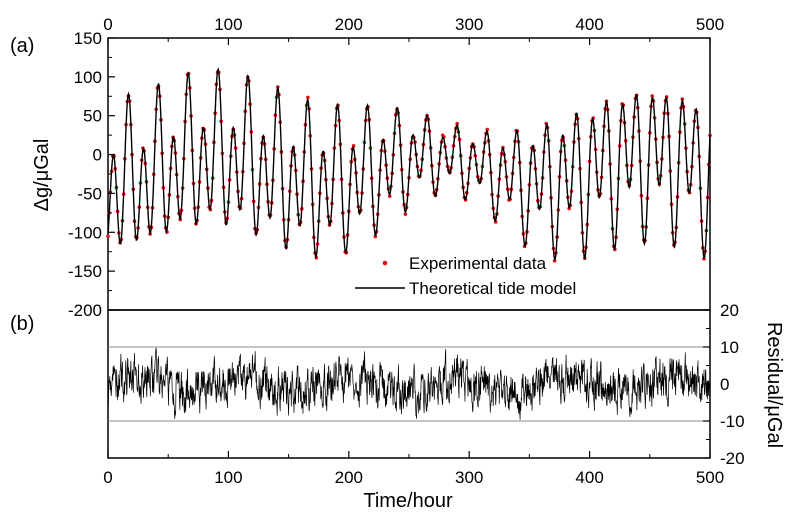  I want to click on panel-b-series, so click(409, 383).